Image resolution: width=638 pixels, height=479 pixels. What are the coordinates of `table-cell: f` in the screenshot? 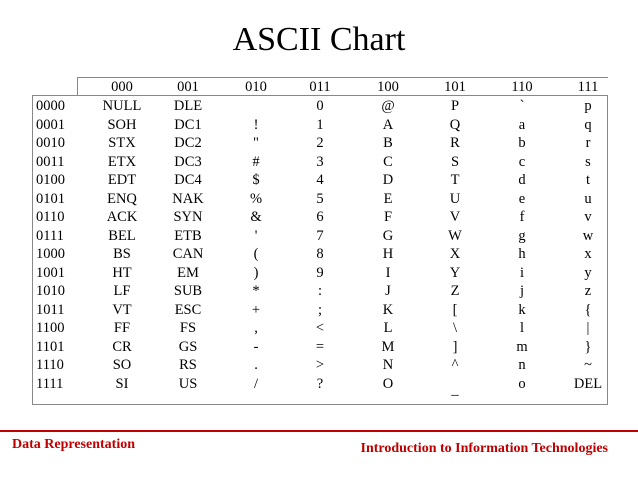 It's located at (522, 217).